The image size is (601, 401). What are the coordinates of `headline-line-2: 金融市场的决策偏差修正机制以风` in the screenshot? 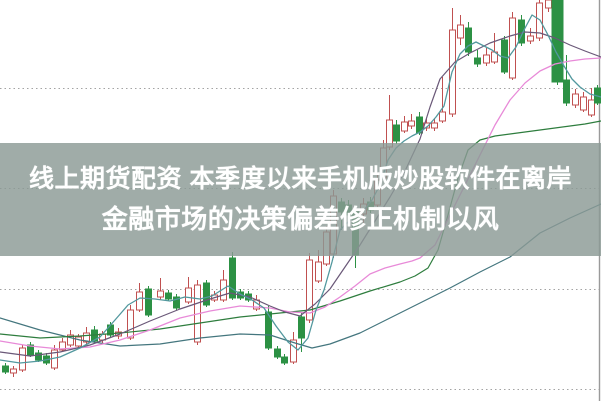 It's located at (300, 219).